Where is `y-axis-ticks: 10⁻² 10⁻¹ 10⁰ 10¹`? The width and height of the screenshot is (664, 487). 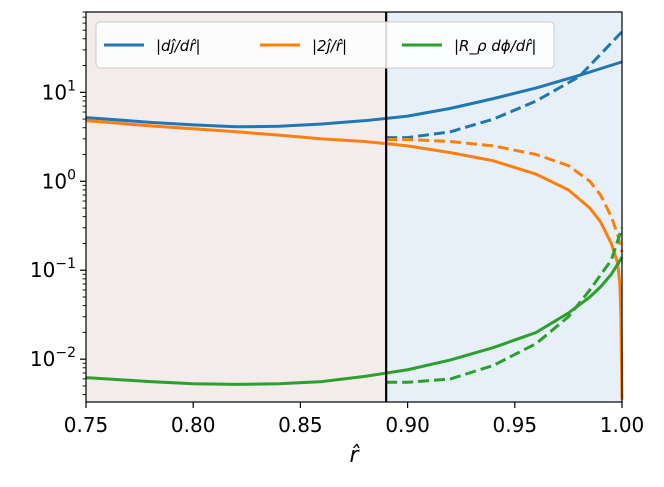
y-axis-ticks: 10⁻² 10⁻¹ 10⁰ 10¹ is located at coordinates (58, 203).